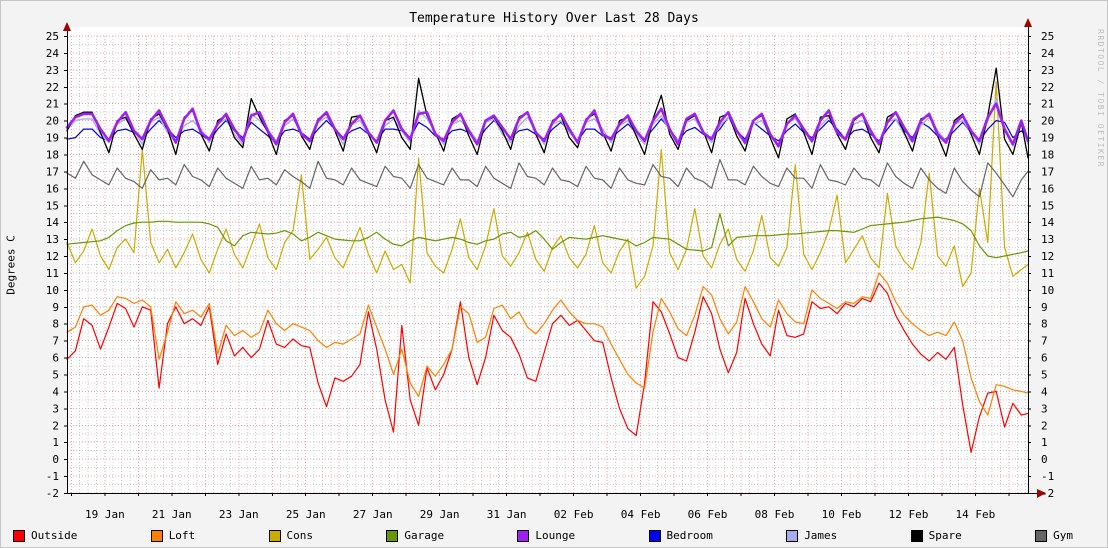 This screenshot has height=548, width=1108. I want to click on y-tick-label-left: 14, so click(53, 222).